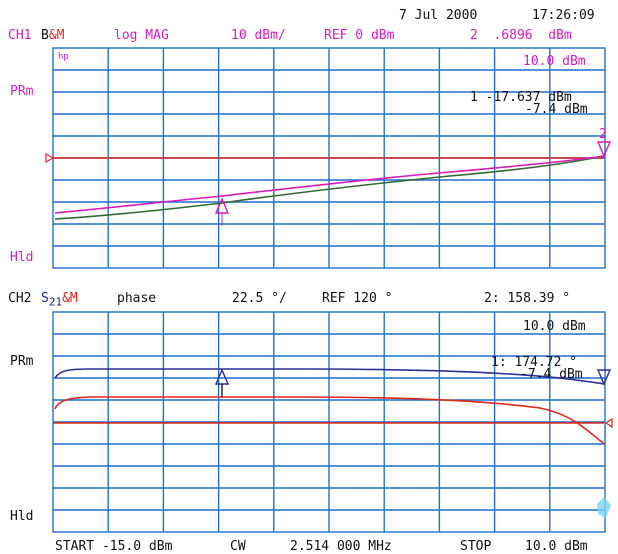 This screenshot has height=554, width=618. I want to click on ch1-ref: REF 0 dBm, so click(359, 35).